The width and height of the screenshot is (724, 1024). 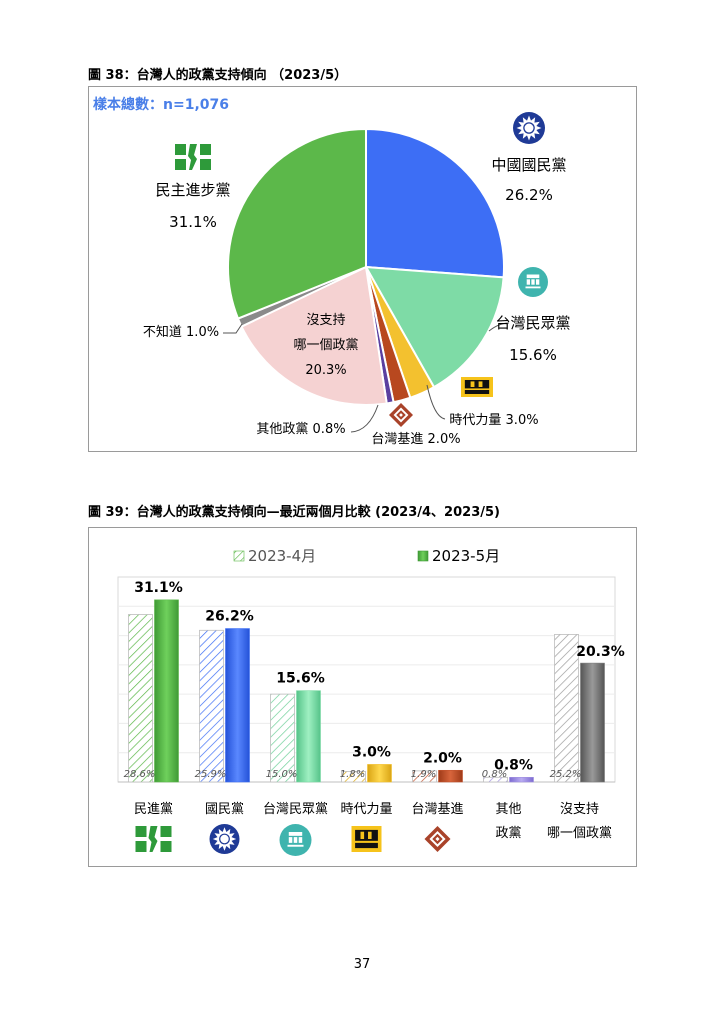 I want to click on category-label: 台灣基進, so click(x=437, y=809).